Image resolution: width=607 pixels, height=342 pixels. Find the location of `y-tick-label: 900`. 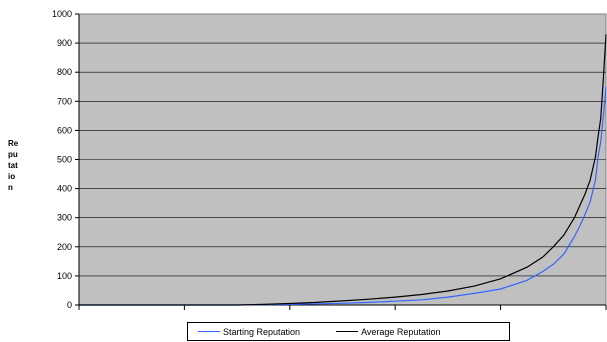

y-tick-label: 900 is located at coordinates (64, 43).